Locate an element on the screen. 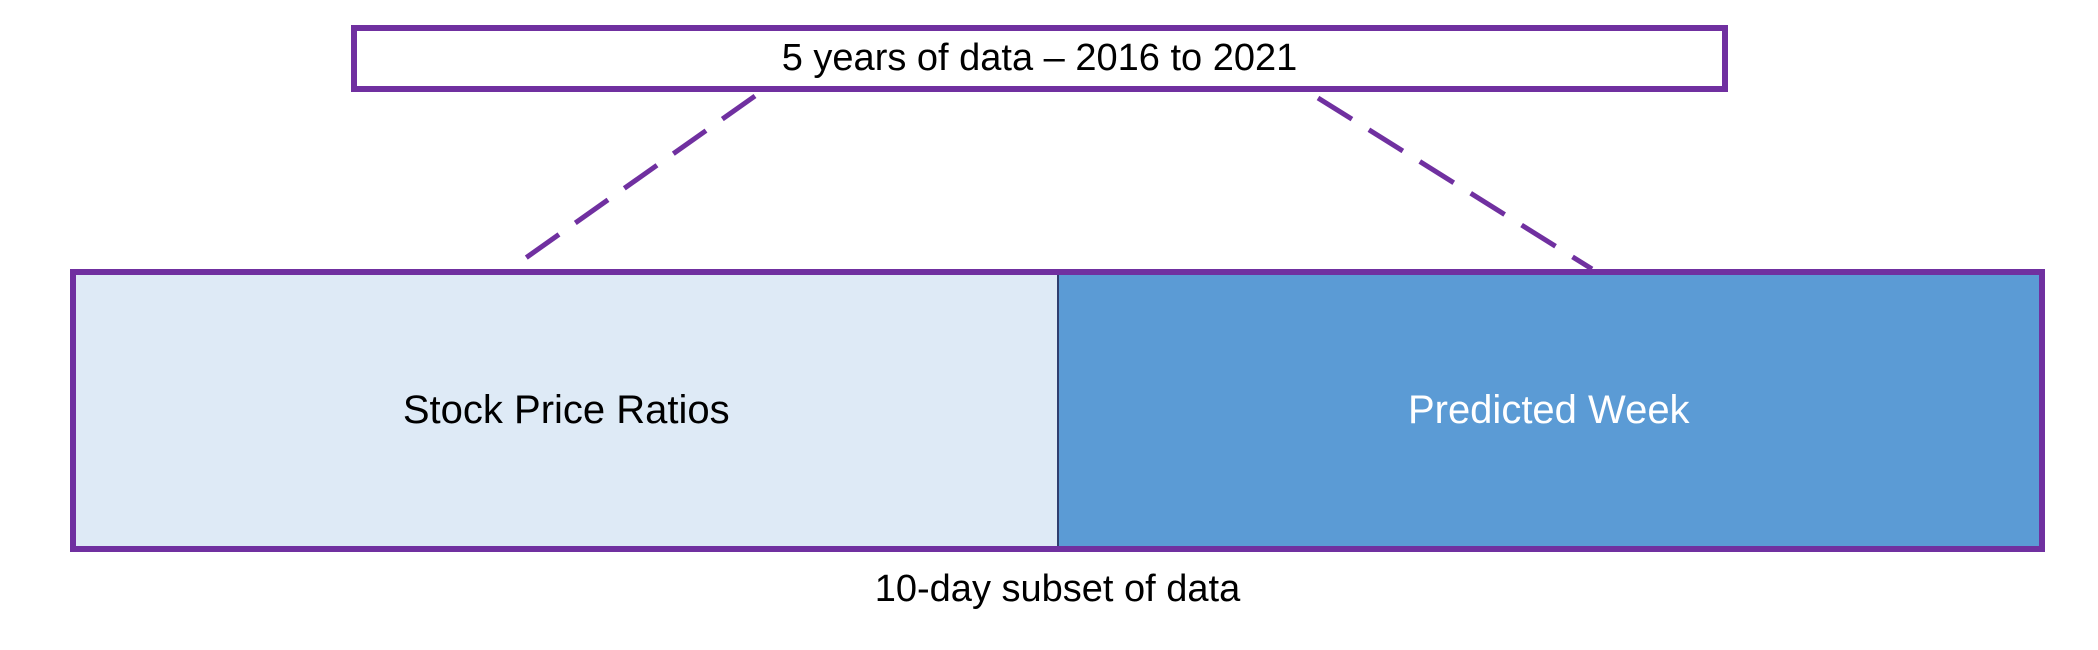 Image resolution: width=2098 pixels, height=650 pixels. right-dashed-connector is located at coordinates (1455, 183).